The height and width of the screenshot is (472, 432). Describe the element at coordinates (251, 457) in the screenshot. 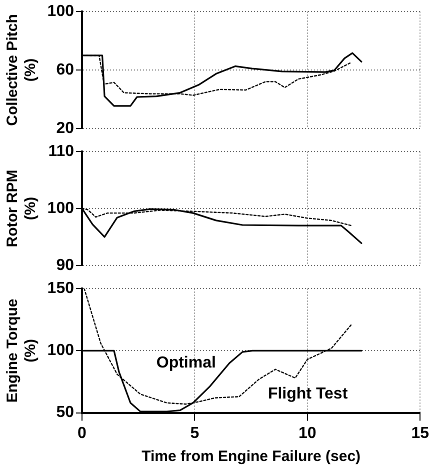

I see `x-axis-title: Time from Engine Failure (sec)` at that location.